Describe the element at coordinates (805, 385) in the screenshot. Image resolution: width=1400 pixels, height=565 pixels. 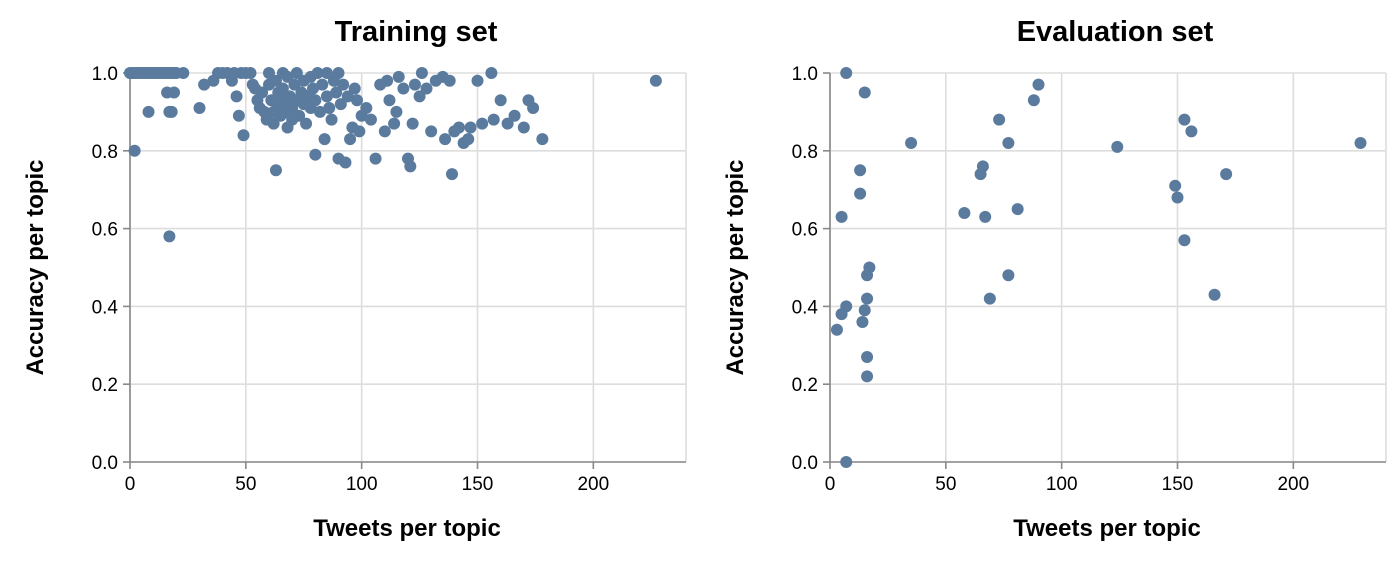
I see `y-tick-label: 0.2` at that location.